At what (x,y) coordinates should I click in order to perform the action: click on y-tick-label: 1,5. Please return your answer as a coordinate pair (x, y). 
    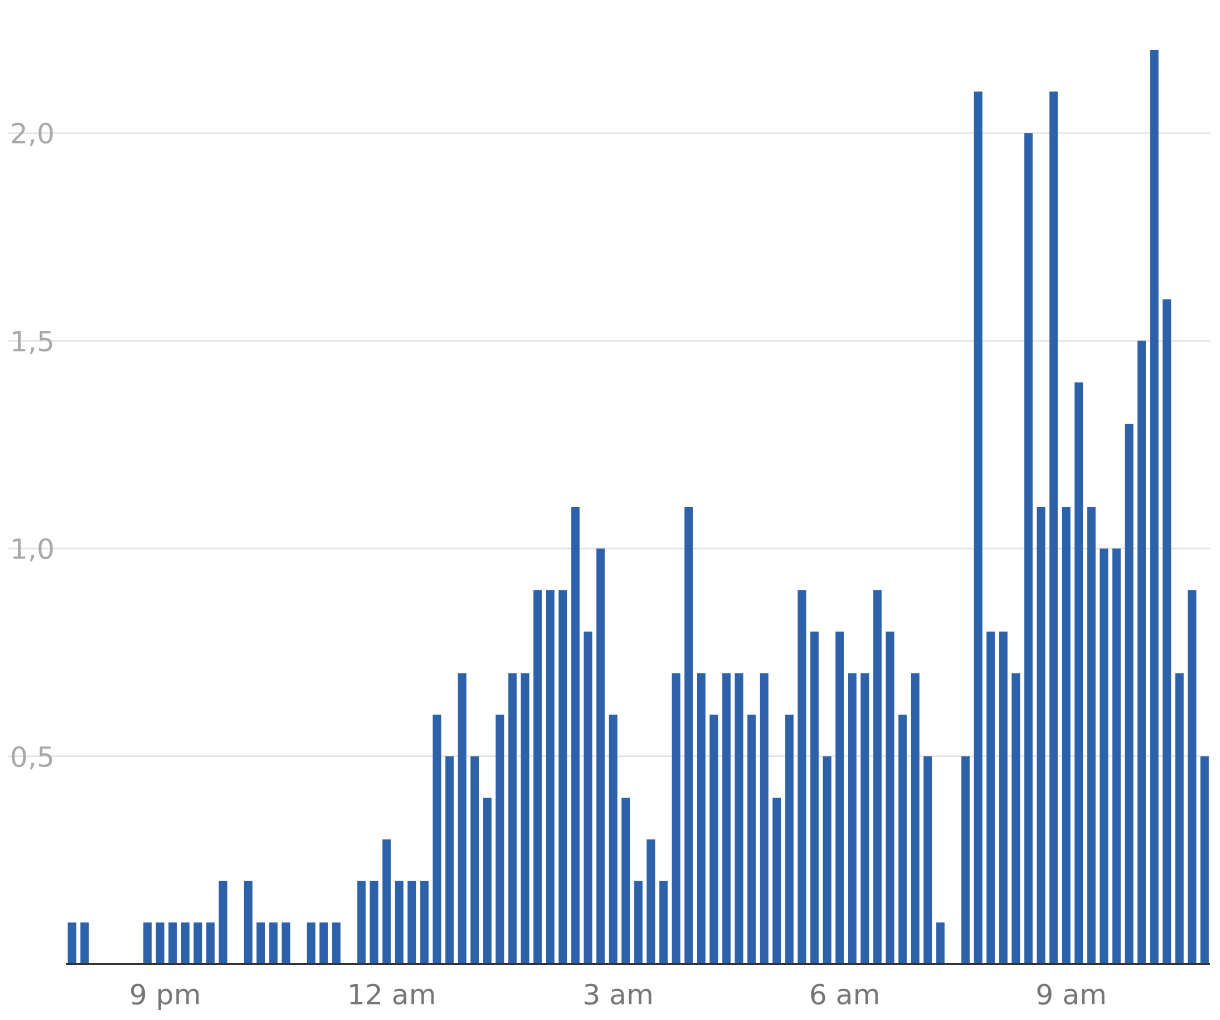
    Looking at the image, I should click on (32, 341).